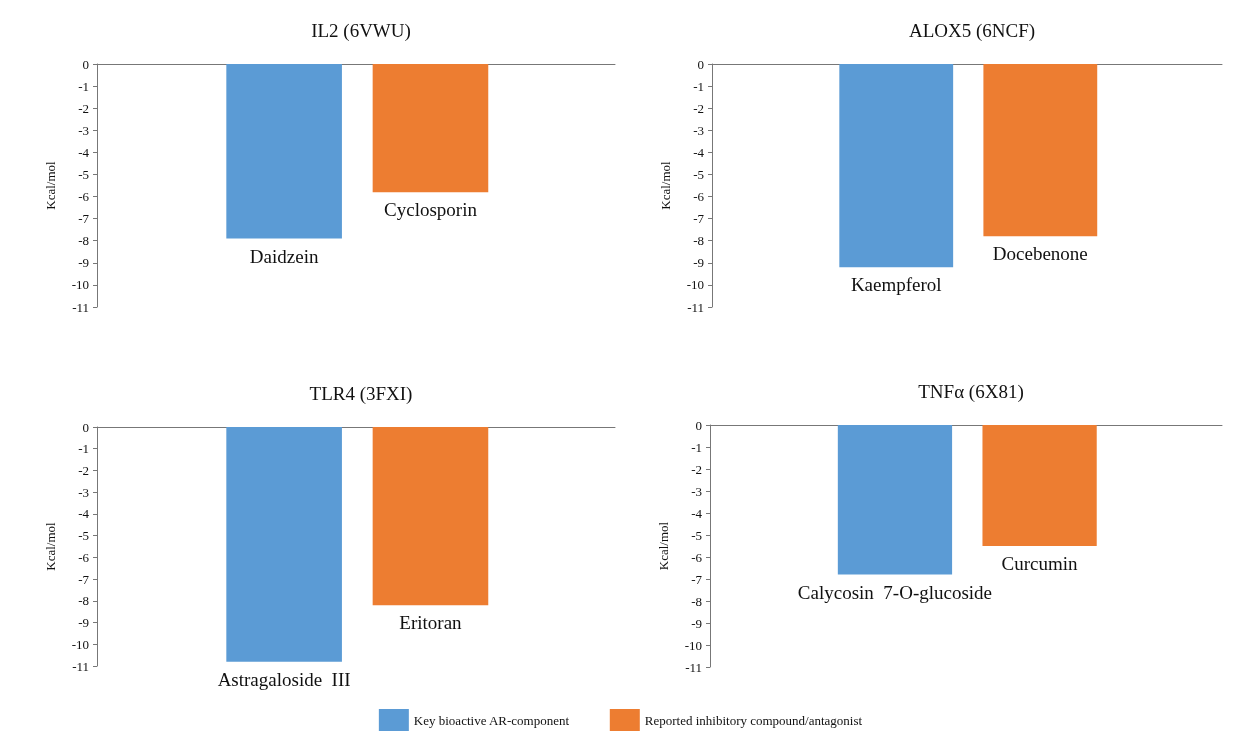  I want to click on x-tick-label: Cyclosporin, so click(431, 210).